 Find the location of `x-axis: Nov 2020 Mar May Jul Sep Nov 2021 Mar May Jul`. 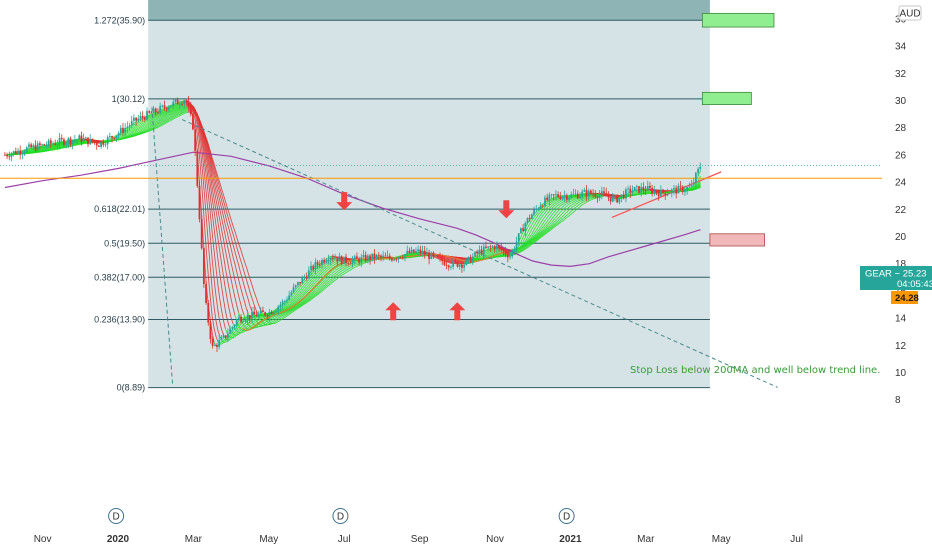

x-axis: Nov 2020 Mar May Jul Sep Nov 2021 Mar May Jul is located at coordinates (418, 539).